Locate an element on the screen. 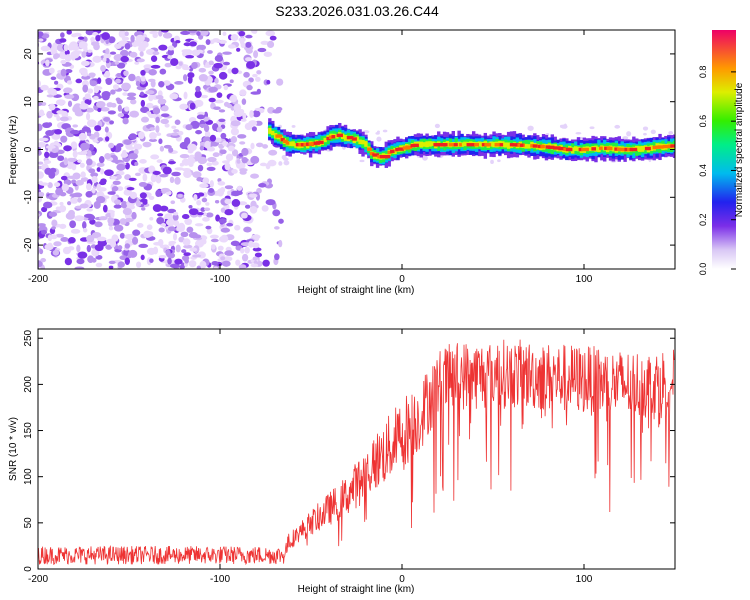 Image resolution: width=750 pixels, height=600 pixels. y-tick-label: -20 is located at coordinates (28, 244).